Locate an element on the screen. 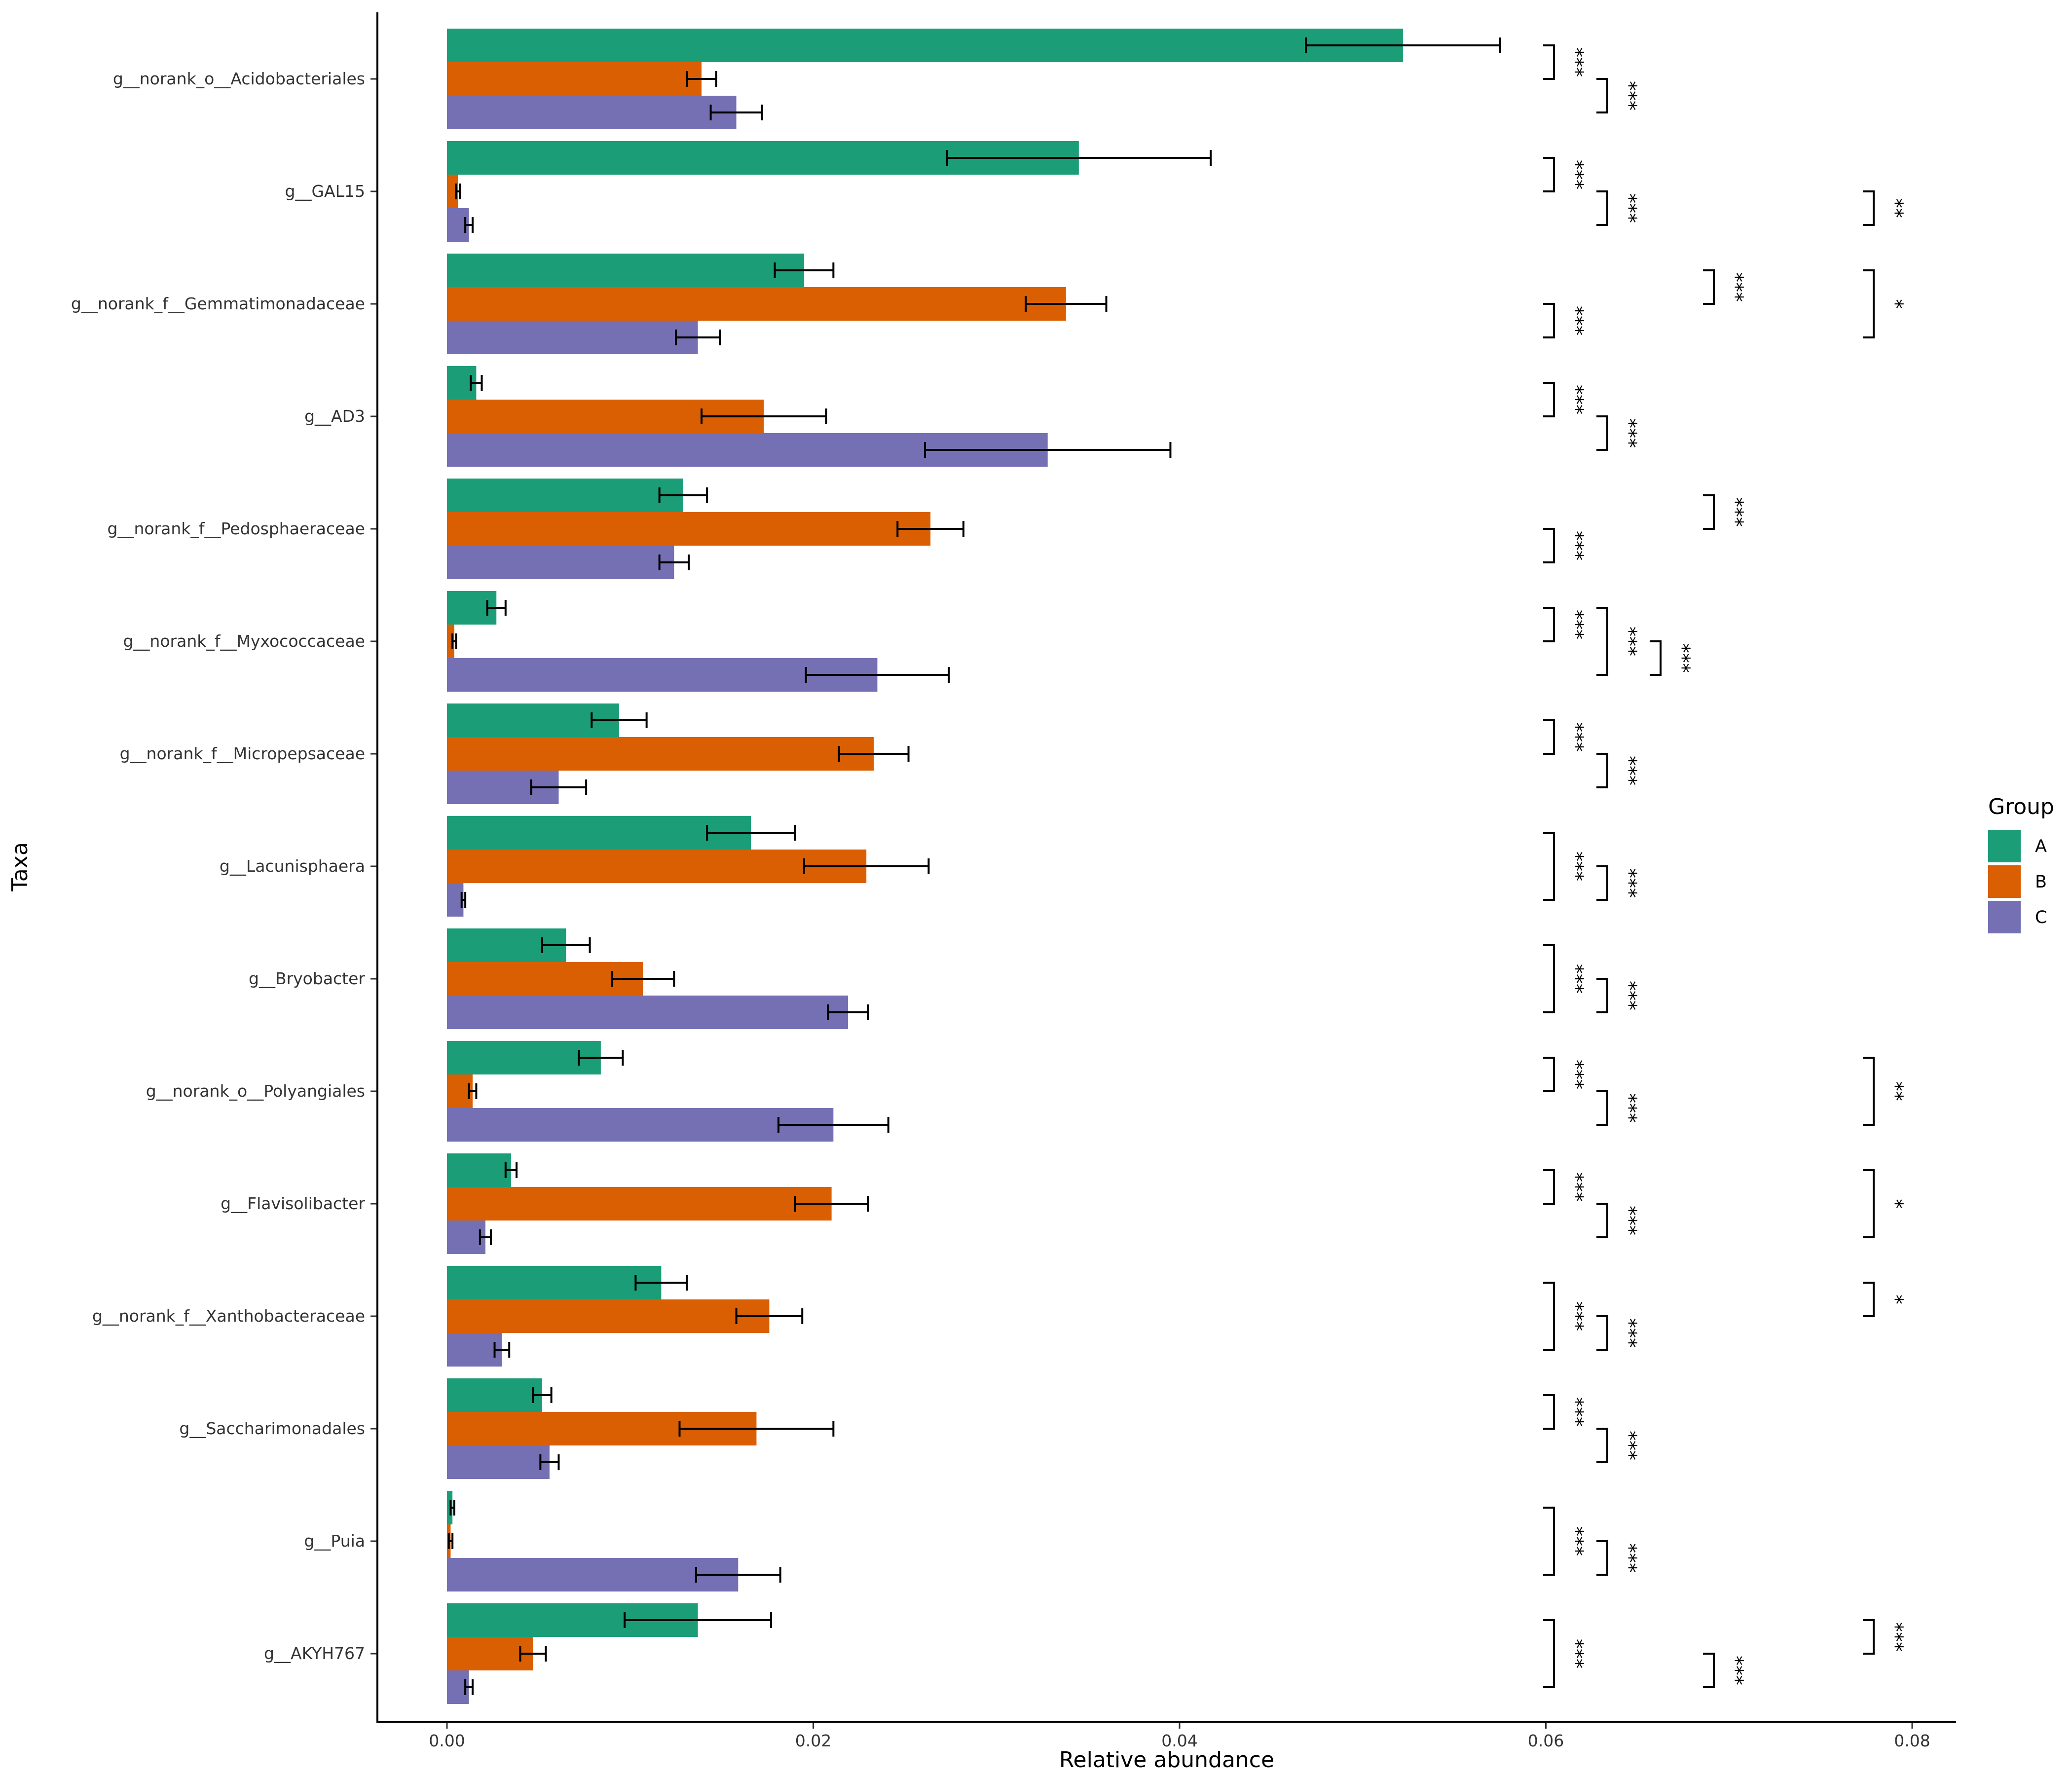 The height and width of the screenshot is (1776, 2072). legend: Group ABC is located at coordinates (2021, 864).